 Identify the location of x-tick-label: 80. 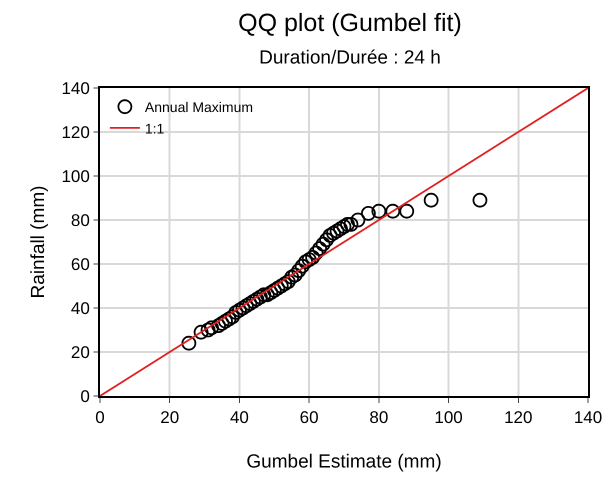
(378, 418).